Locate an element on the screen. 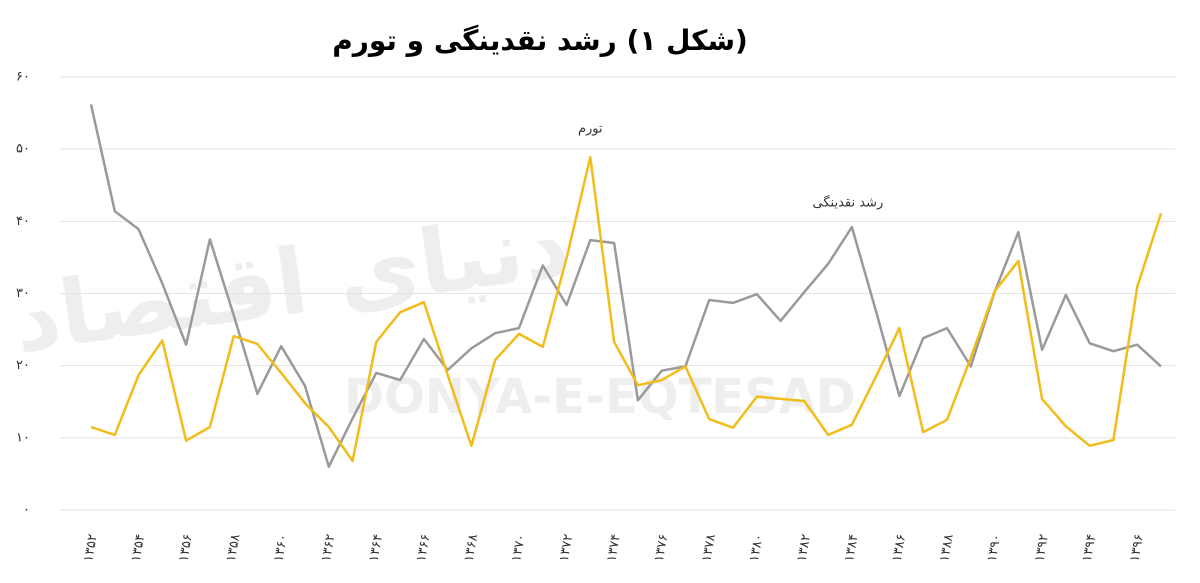  x-tick-label: ۱۳۹۲ is located at coordinates (1042, 548).